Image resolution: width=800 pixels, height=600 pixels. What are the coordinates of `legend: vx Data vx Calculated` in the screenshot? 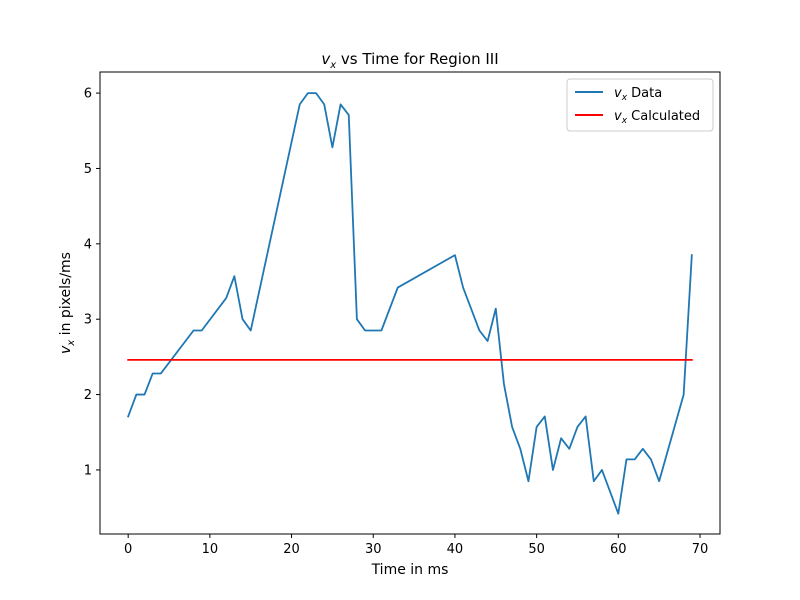 It's located at (640, 105).